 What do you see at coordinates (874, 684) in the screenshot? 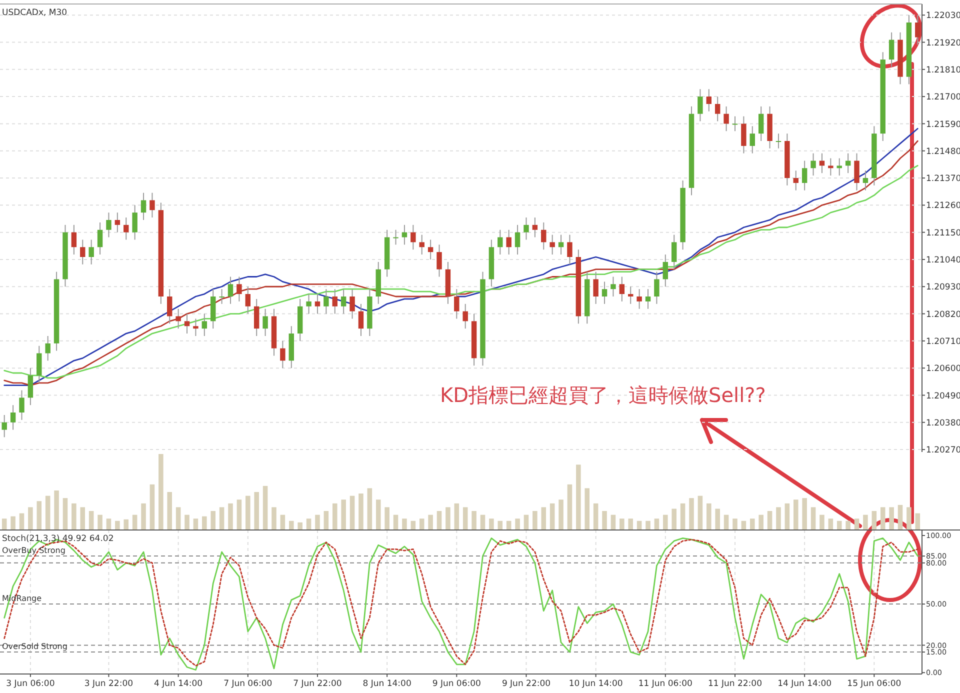
I see `x-tick-label: 15 Jun 06:00` at bounding box center [874, 684].